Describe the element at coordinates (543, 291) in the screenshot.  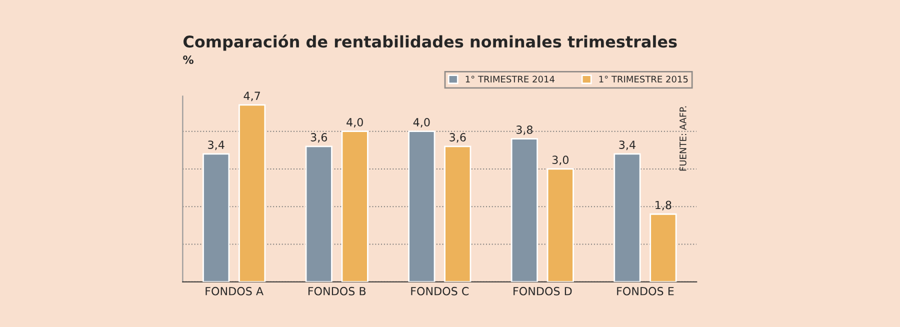
I see `x-tick-label: FONDOS D` at that location.